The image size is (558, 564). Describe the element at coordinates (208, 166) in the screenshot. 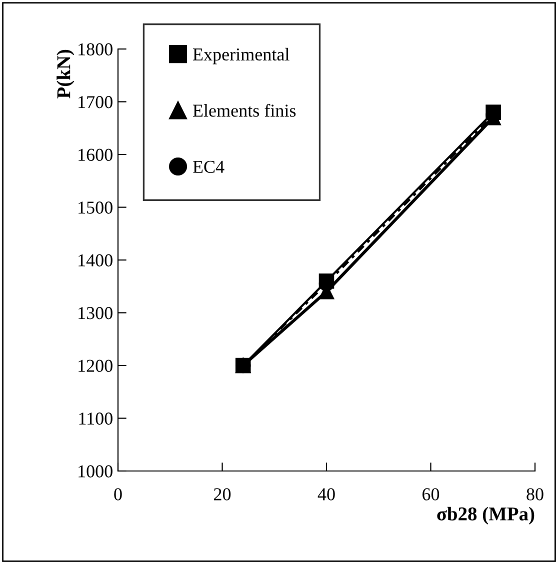

I see `legend-label: EC4` at that location.